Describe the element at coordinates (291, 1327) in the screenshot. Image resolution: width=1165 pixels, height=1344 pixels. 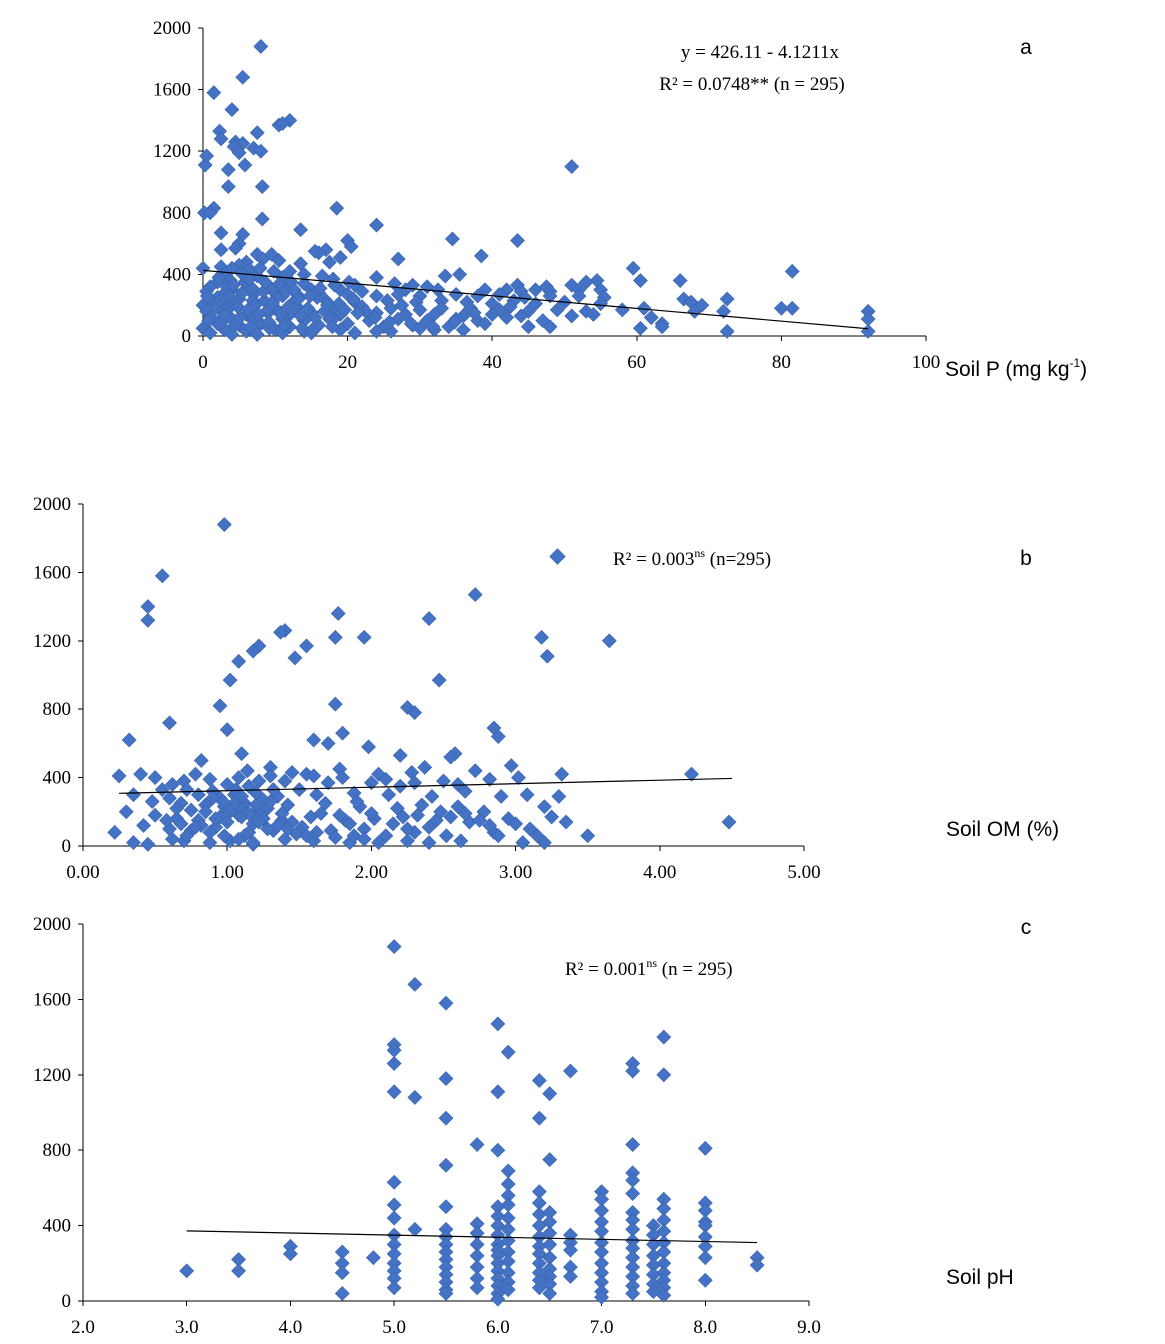
I see `x-tick-label: 4.0` at that location.